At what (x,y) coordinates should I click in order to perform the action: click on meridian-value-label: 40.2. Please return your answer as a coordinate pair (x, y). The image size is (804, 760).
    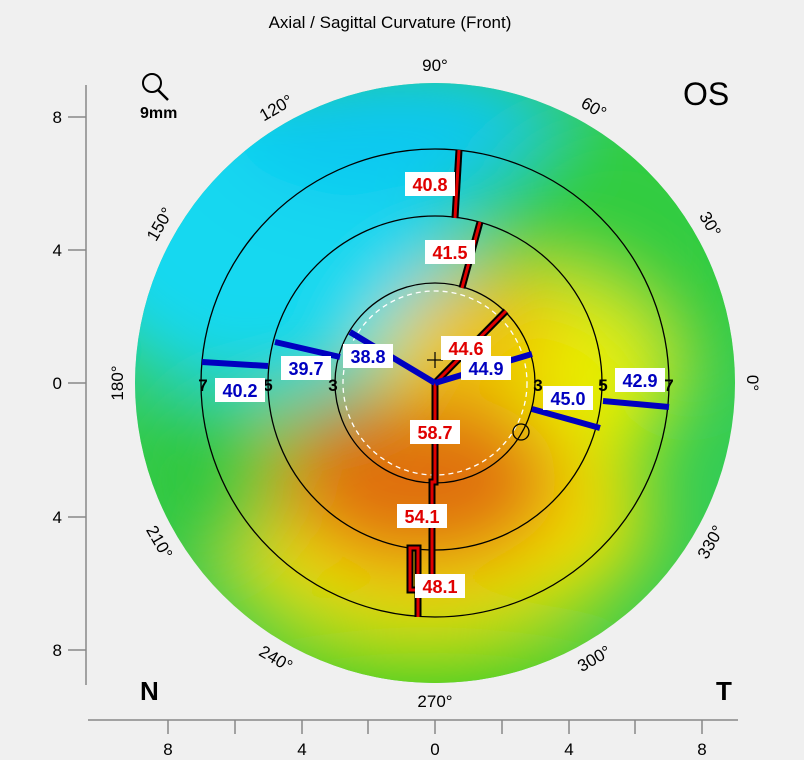
    Looking at the image, I should click on (240, 390).